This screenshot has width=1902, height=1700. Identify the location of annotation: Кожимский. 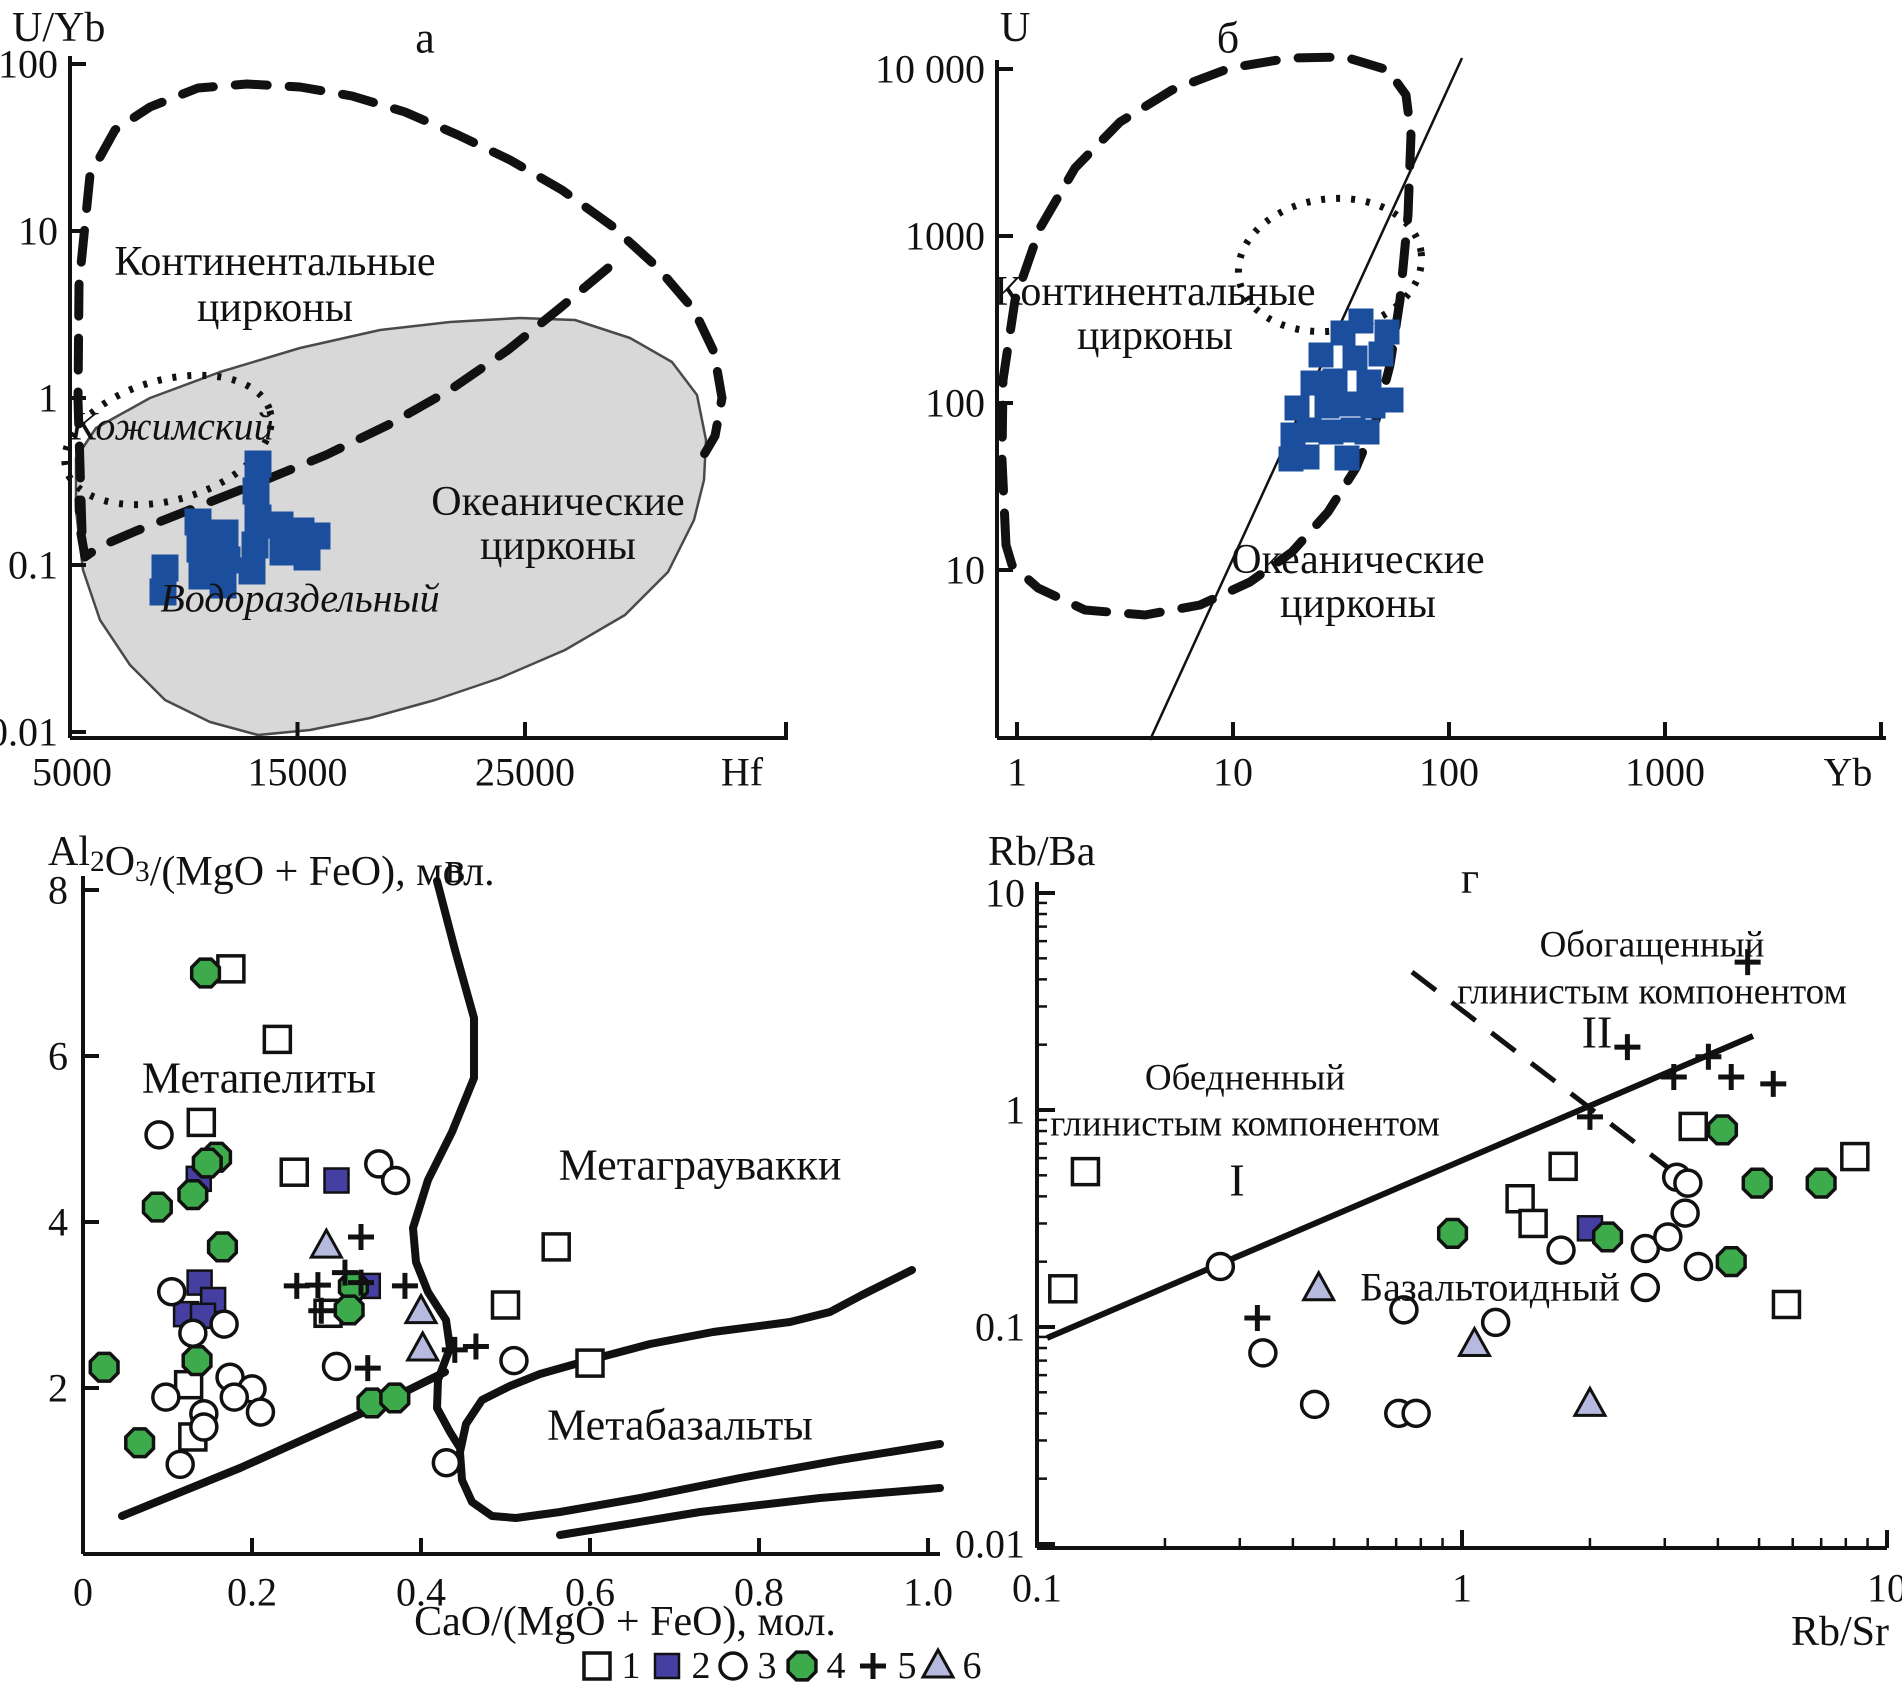
(171, 426).